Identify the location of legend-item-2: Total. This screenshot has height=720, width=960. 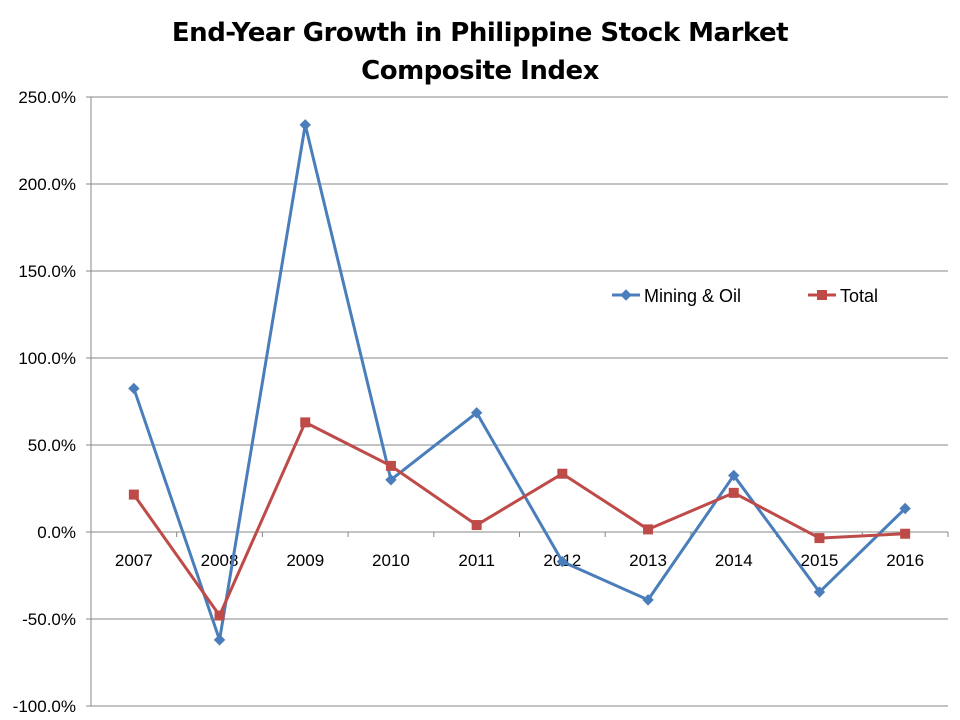
(843, 296).